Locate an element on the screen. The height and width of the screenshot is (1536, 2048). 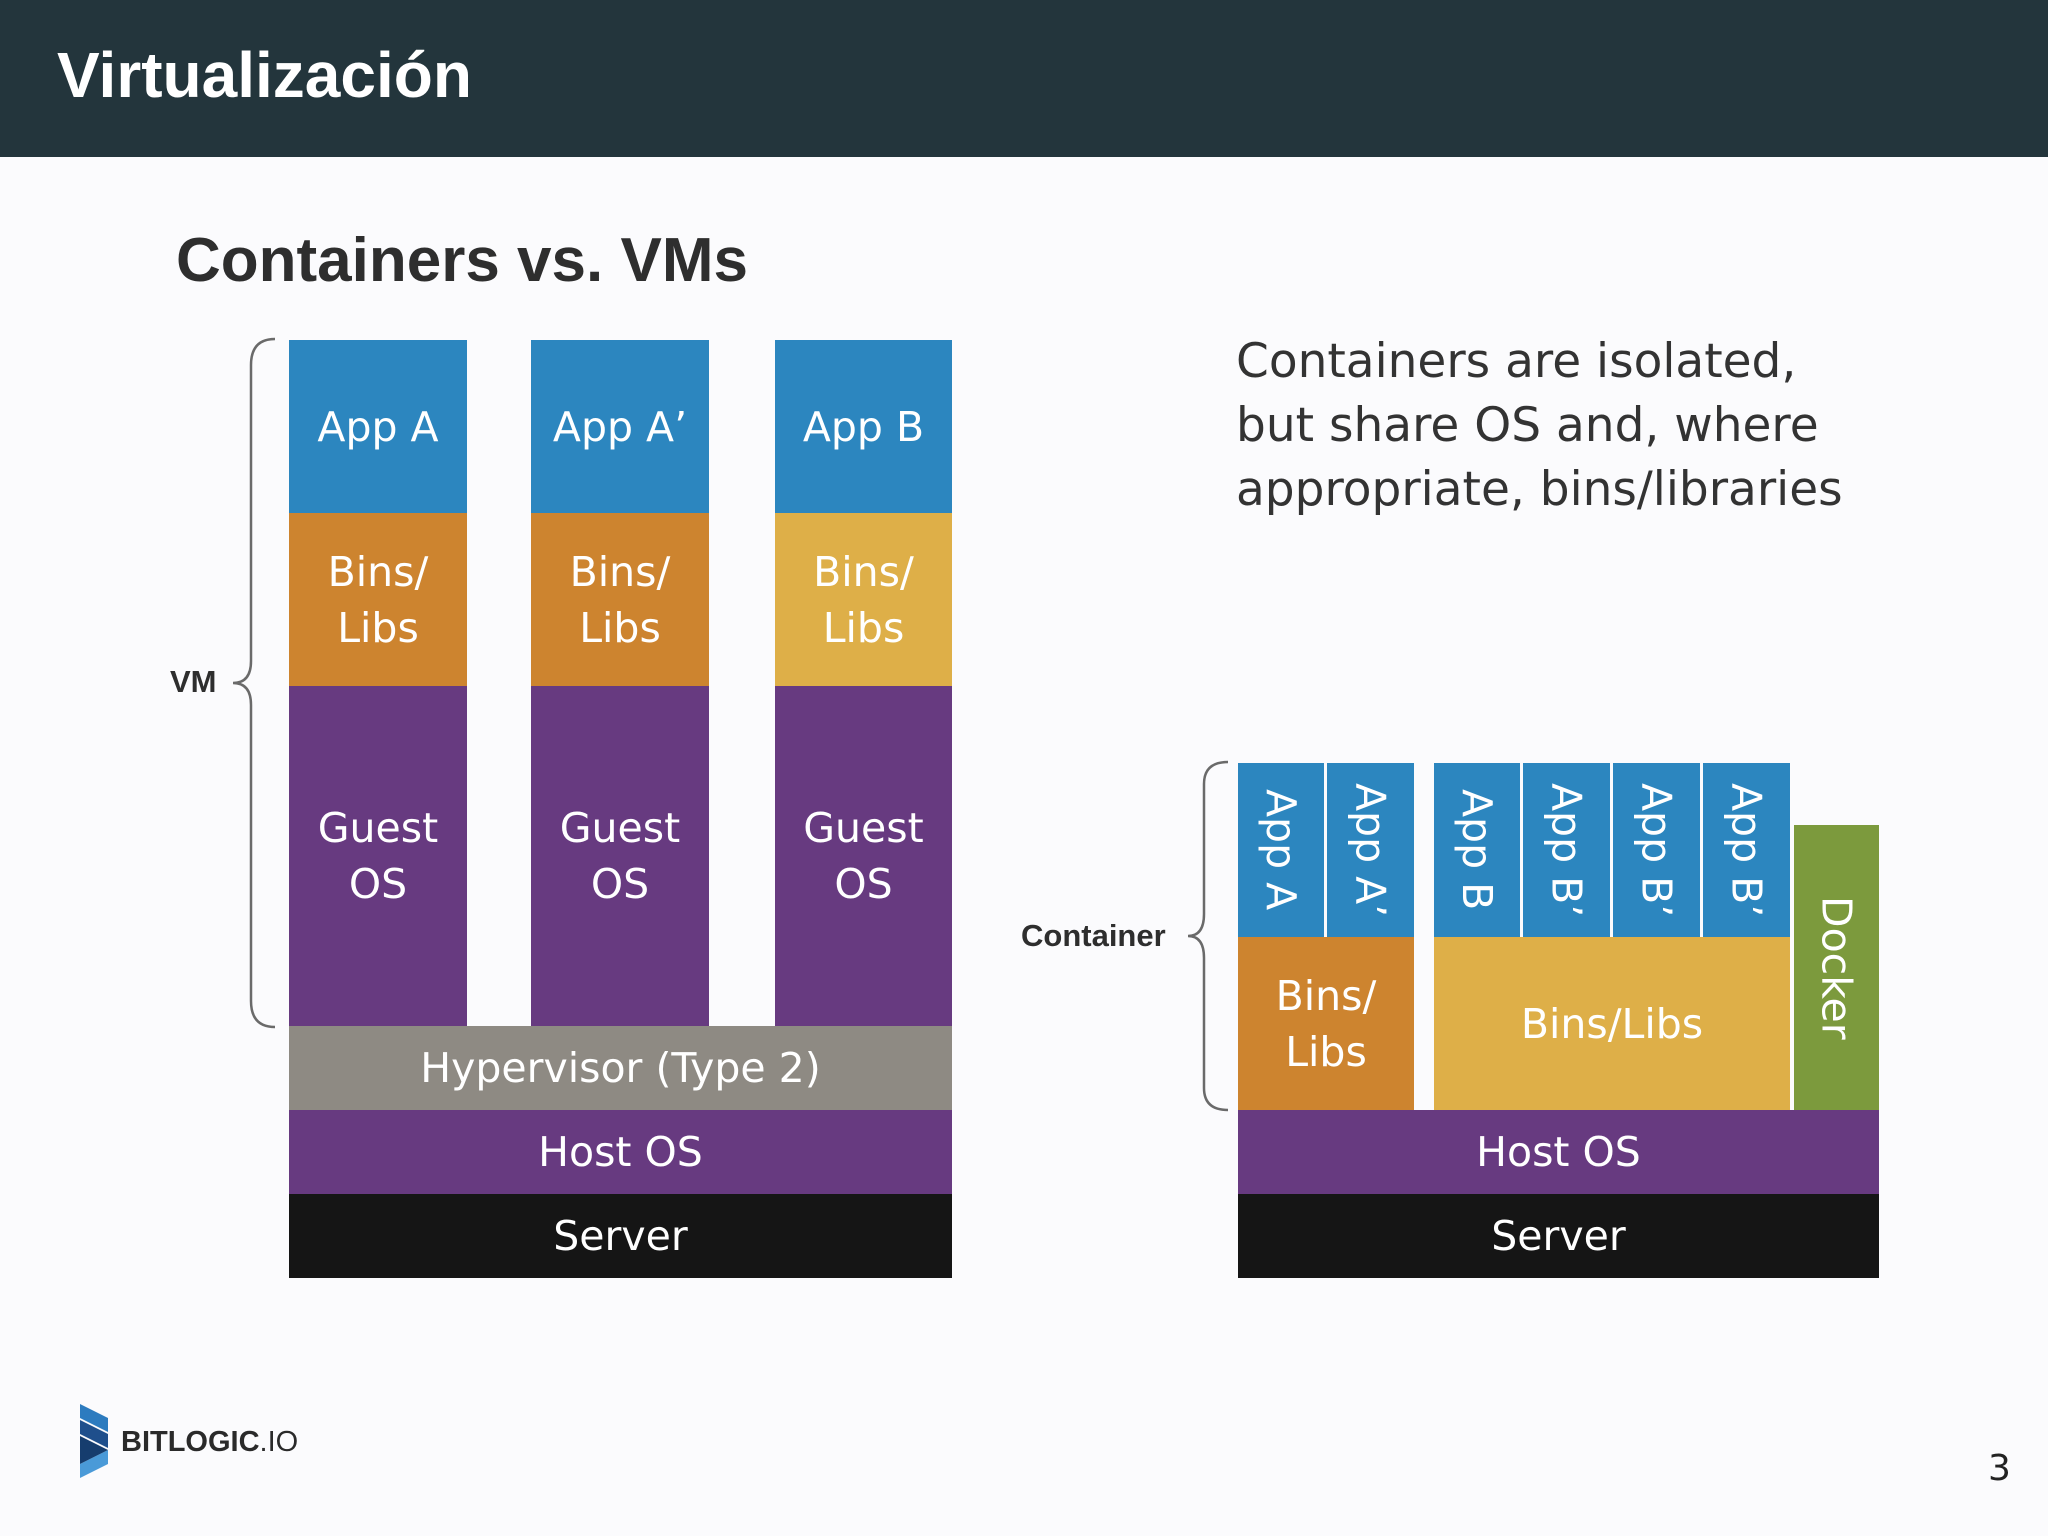
title-bar: Virtualización is located at coordinates (1024, 78).